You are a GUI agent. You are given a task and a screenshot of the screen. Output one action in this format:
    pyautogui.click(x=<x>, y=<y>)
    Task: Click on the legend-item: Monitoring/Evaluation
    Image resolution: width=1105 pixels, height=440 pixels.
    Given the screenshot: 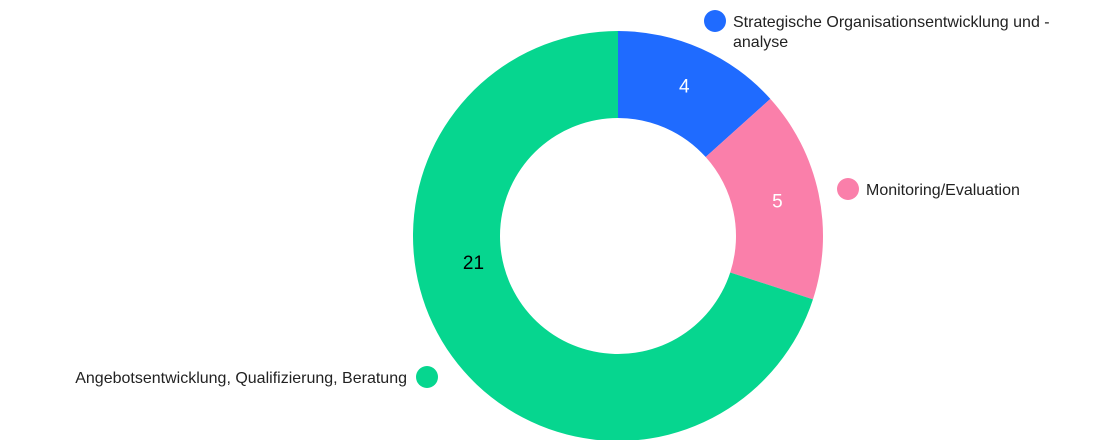 What is the action you would take?
    pyautogui.click(x=928, y=189)
    